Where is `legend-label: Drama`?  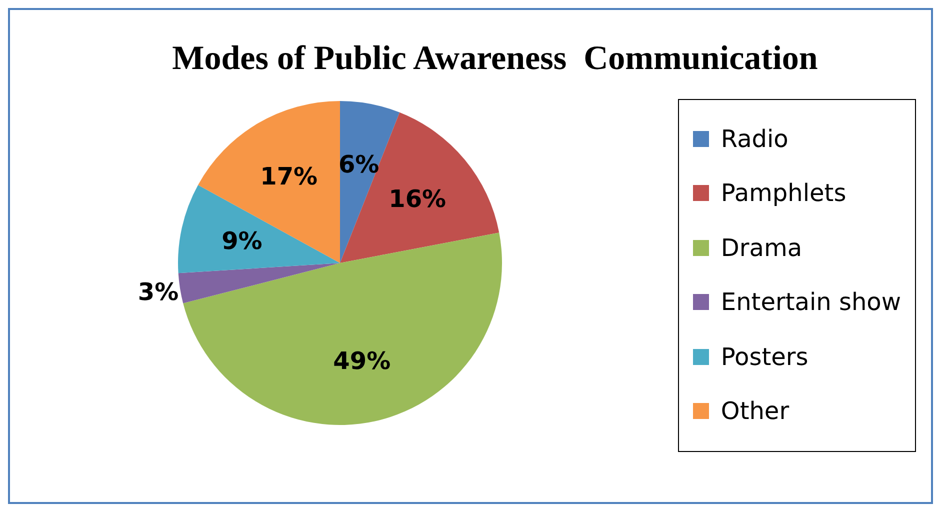
legend-label: Drama is located at coordinates (761, 248).